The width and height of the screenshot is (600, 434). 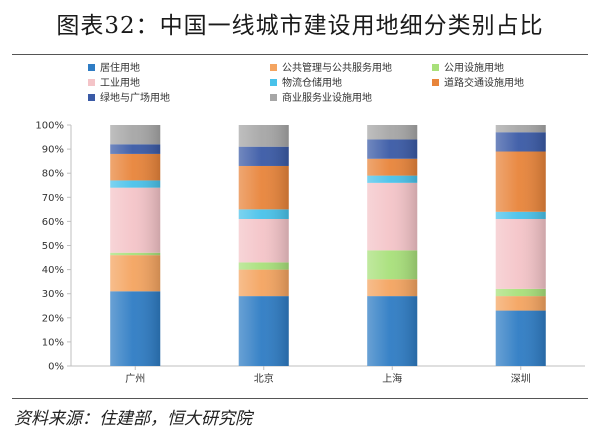 I want to click on x-tick-label: 深圳, so click(x=521, y=379).